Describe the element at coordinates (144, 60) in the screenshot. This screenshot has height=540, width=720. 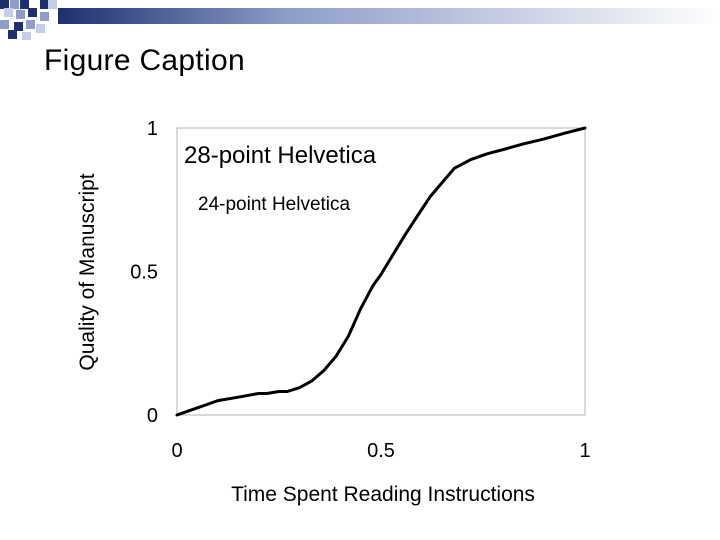
I see `slide-title: Figure Caption` at that location.